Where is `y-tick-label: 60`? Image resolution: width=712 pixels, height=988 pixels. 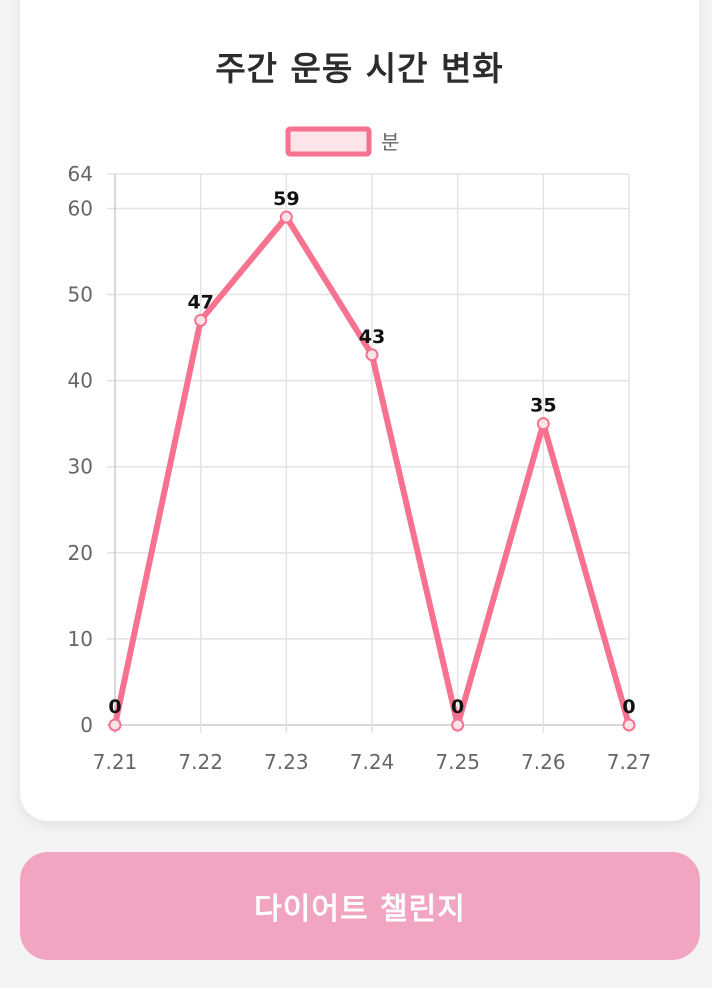 y-tick-label: 60 is located at coordinates (80, 208).